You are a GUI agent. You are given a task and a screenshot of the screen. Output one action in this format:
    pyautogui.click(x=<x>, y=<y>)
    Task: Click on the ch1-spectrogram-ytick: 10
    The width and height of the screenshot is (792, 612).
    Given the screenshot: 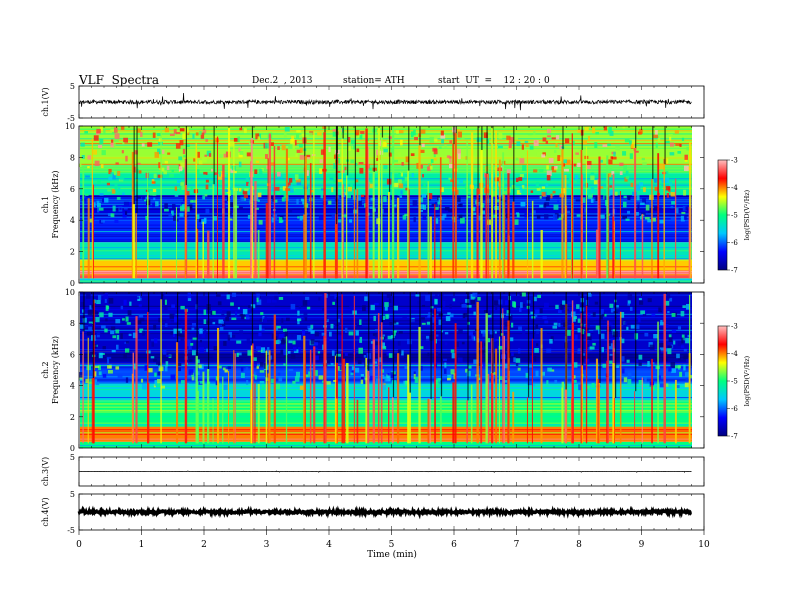 What is the action you would take?
    pyautogui.click(x=70, y=126)
    